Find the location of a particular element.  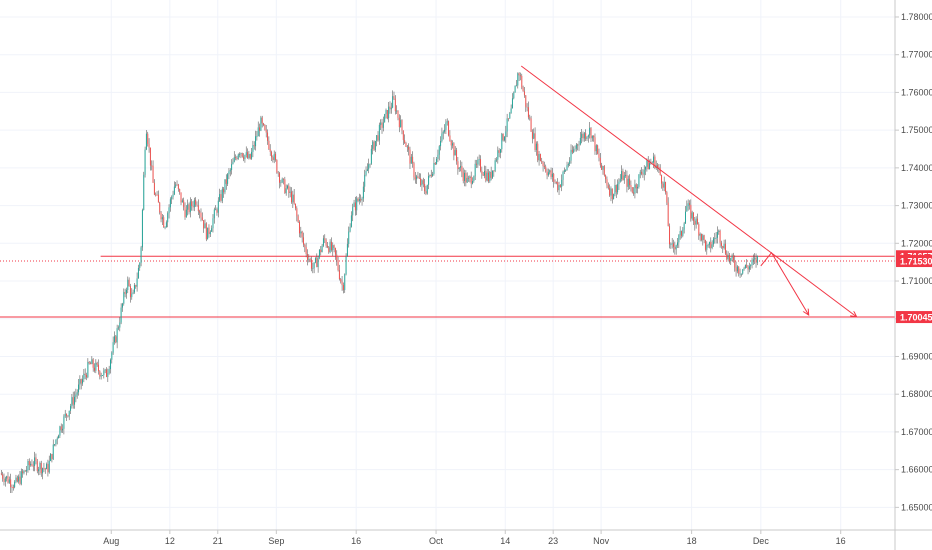

horizontal-levels is located at coordinates (447, 286).